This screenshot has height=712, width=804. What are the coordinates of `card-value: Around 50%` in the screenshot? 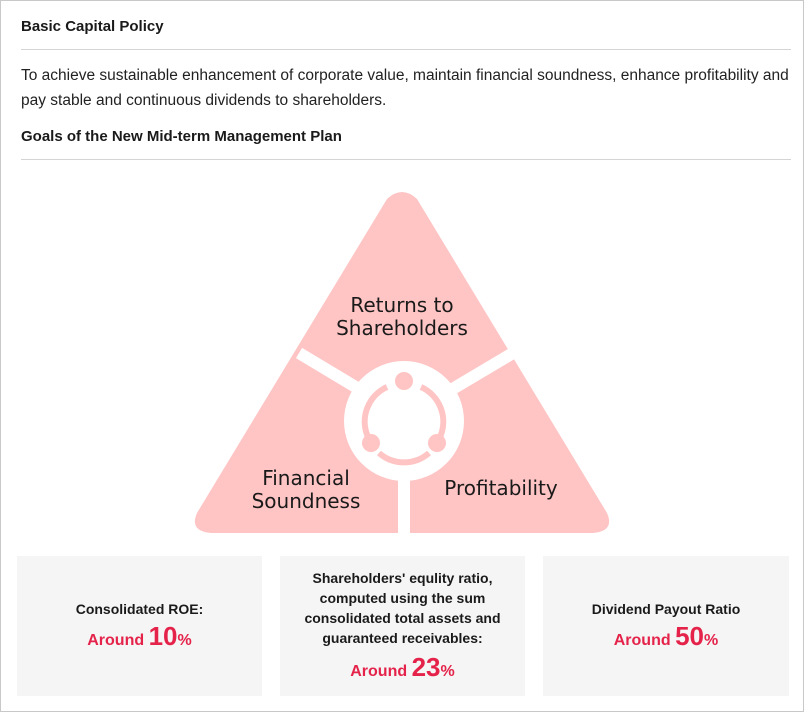 It's located at (666, 635).